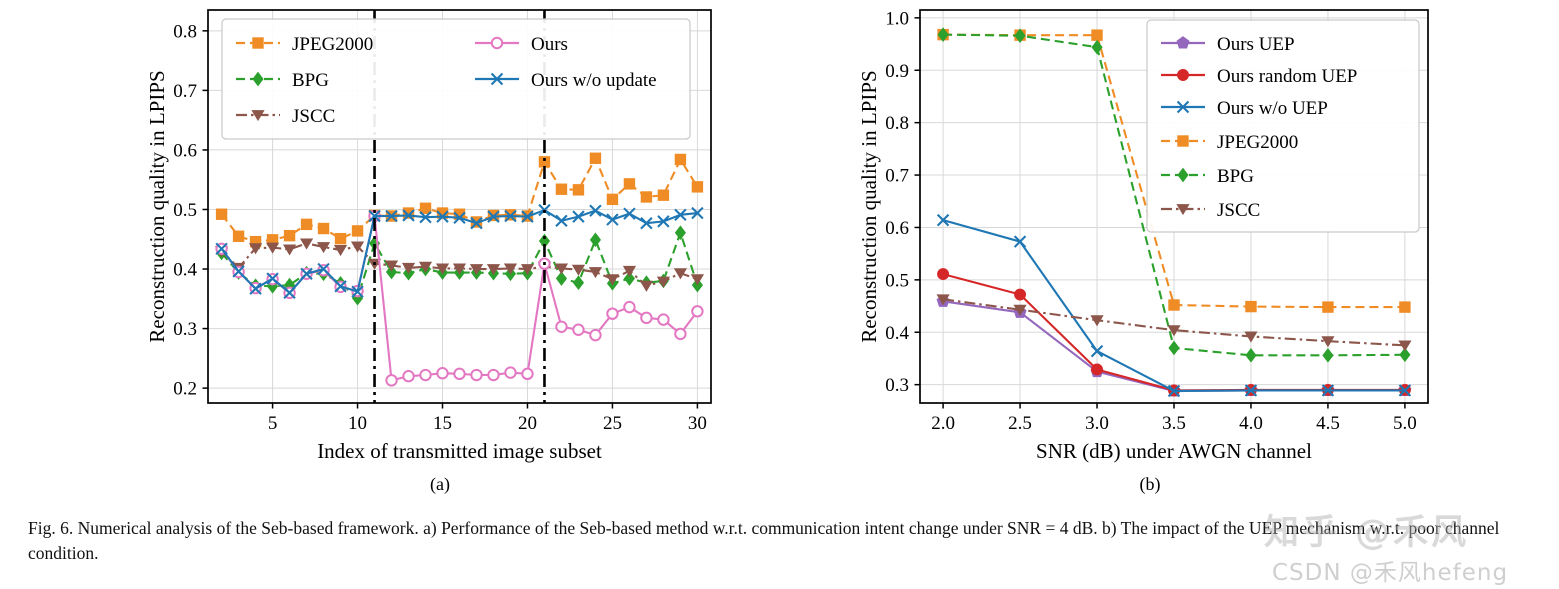  I want to click on ytick-label: 0.7, so click(897, 176).